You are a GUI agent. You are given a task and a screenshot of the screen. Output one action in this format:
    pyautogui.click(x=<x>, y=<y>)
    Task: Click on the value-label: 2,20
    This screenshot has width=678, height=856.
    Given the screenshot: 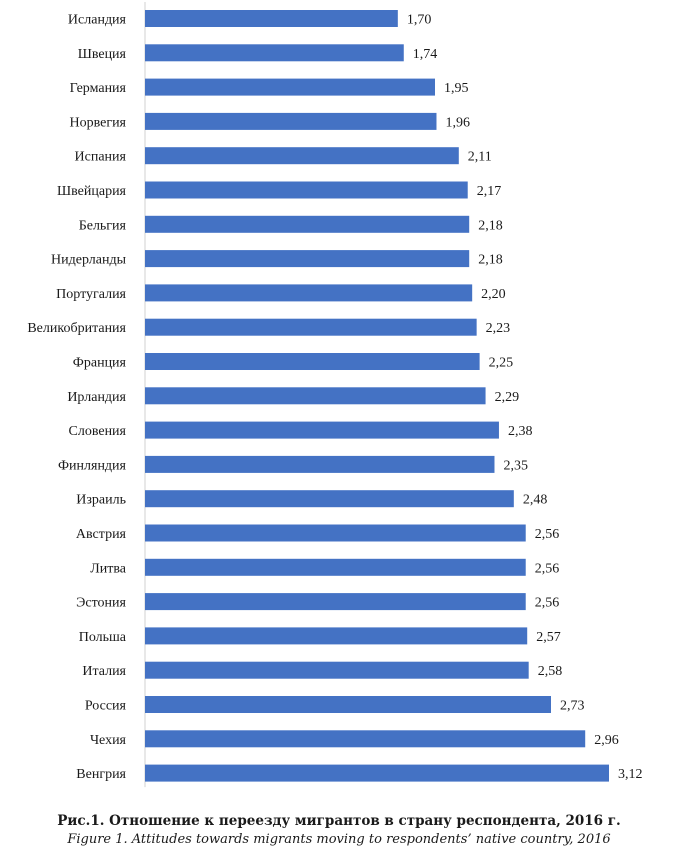 What is the action you would take?
    pyautogui.click(x=493, y=294)
    